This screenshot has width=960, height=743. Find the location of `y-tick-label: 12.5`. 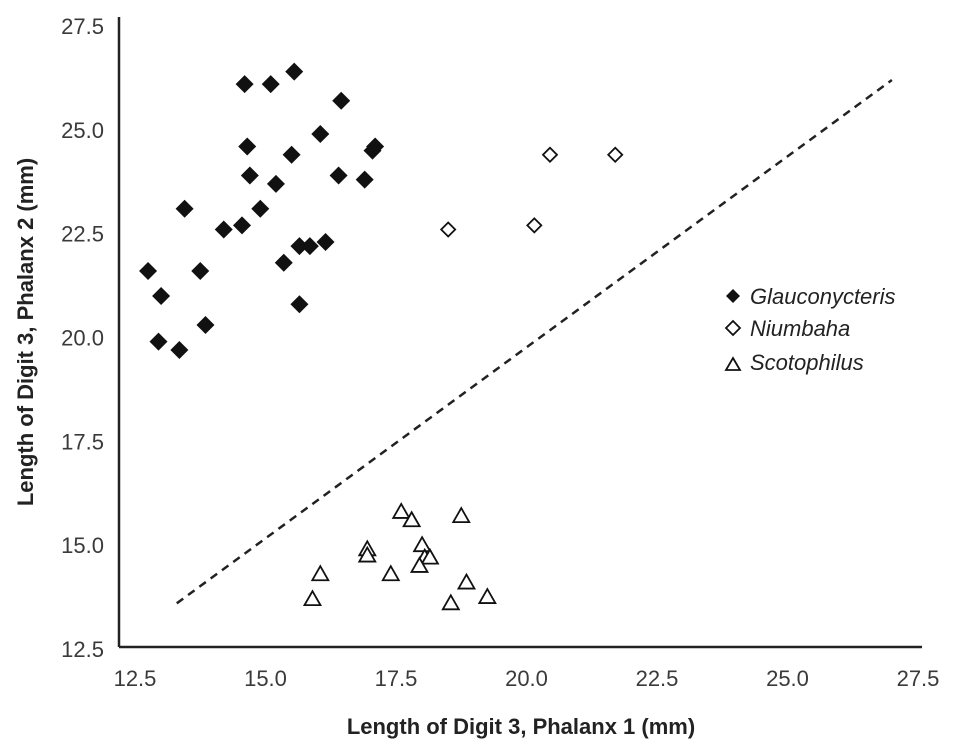

y-tick-label: 12.5 is located at coordinates (82, 649).